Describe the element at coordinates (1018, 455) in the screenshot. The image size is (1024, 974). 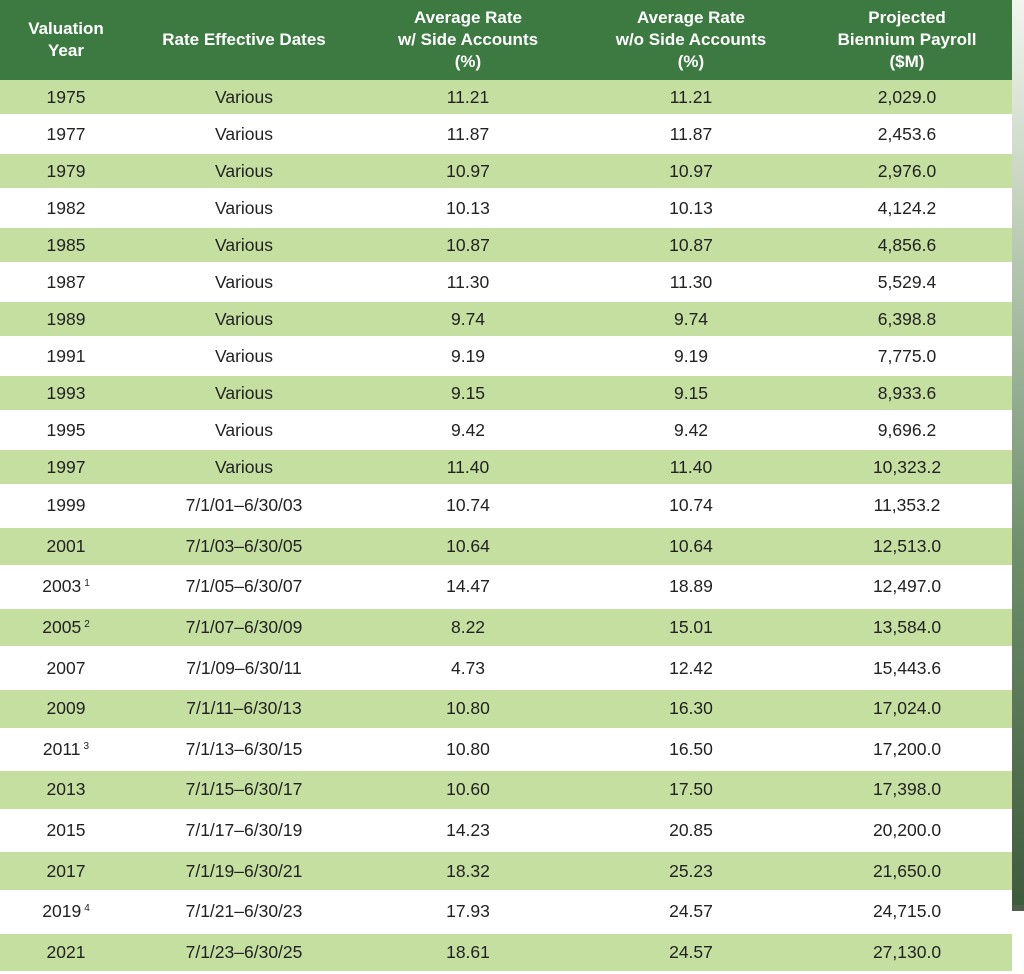
I see `background-edge` at that location.